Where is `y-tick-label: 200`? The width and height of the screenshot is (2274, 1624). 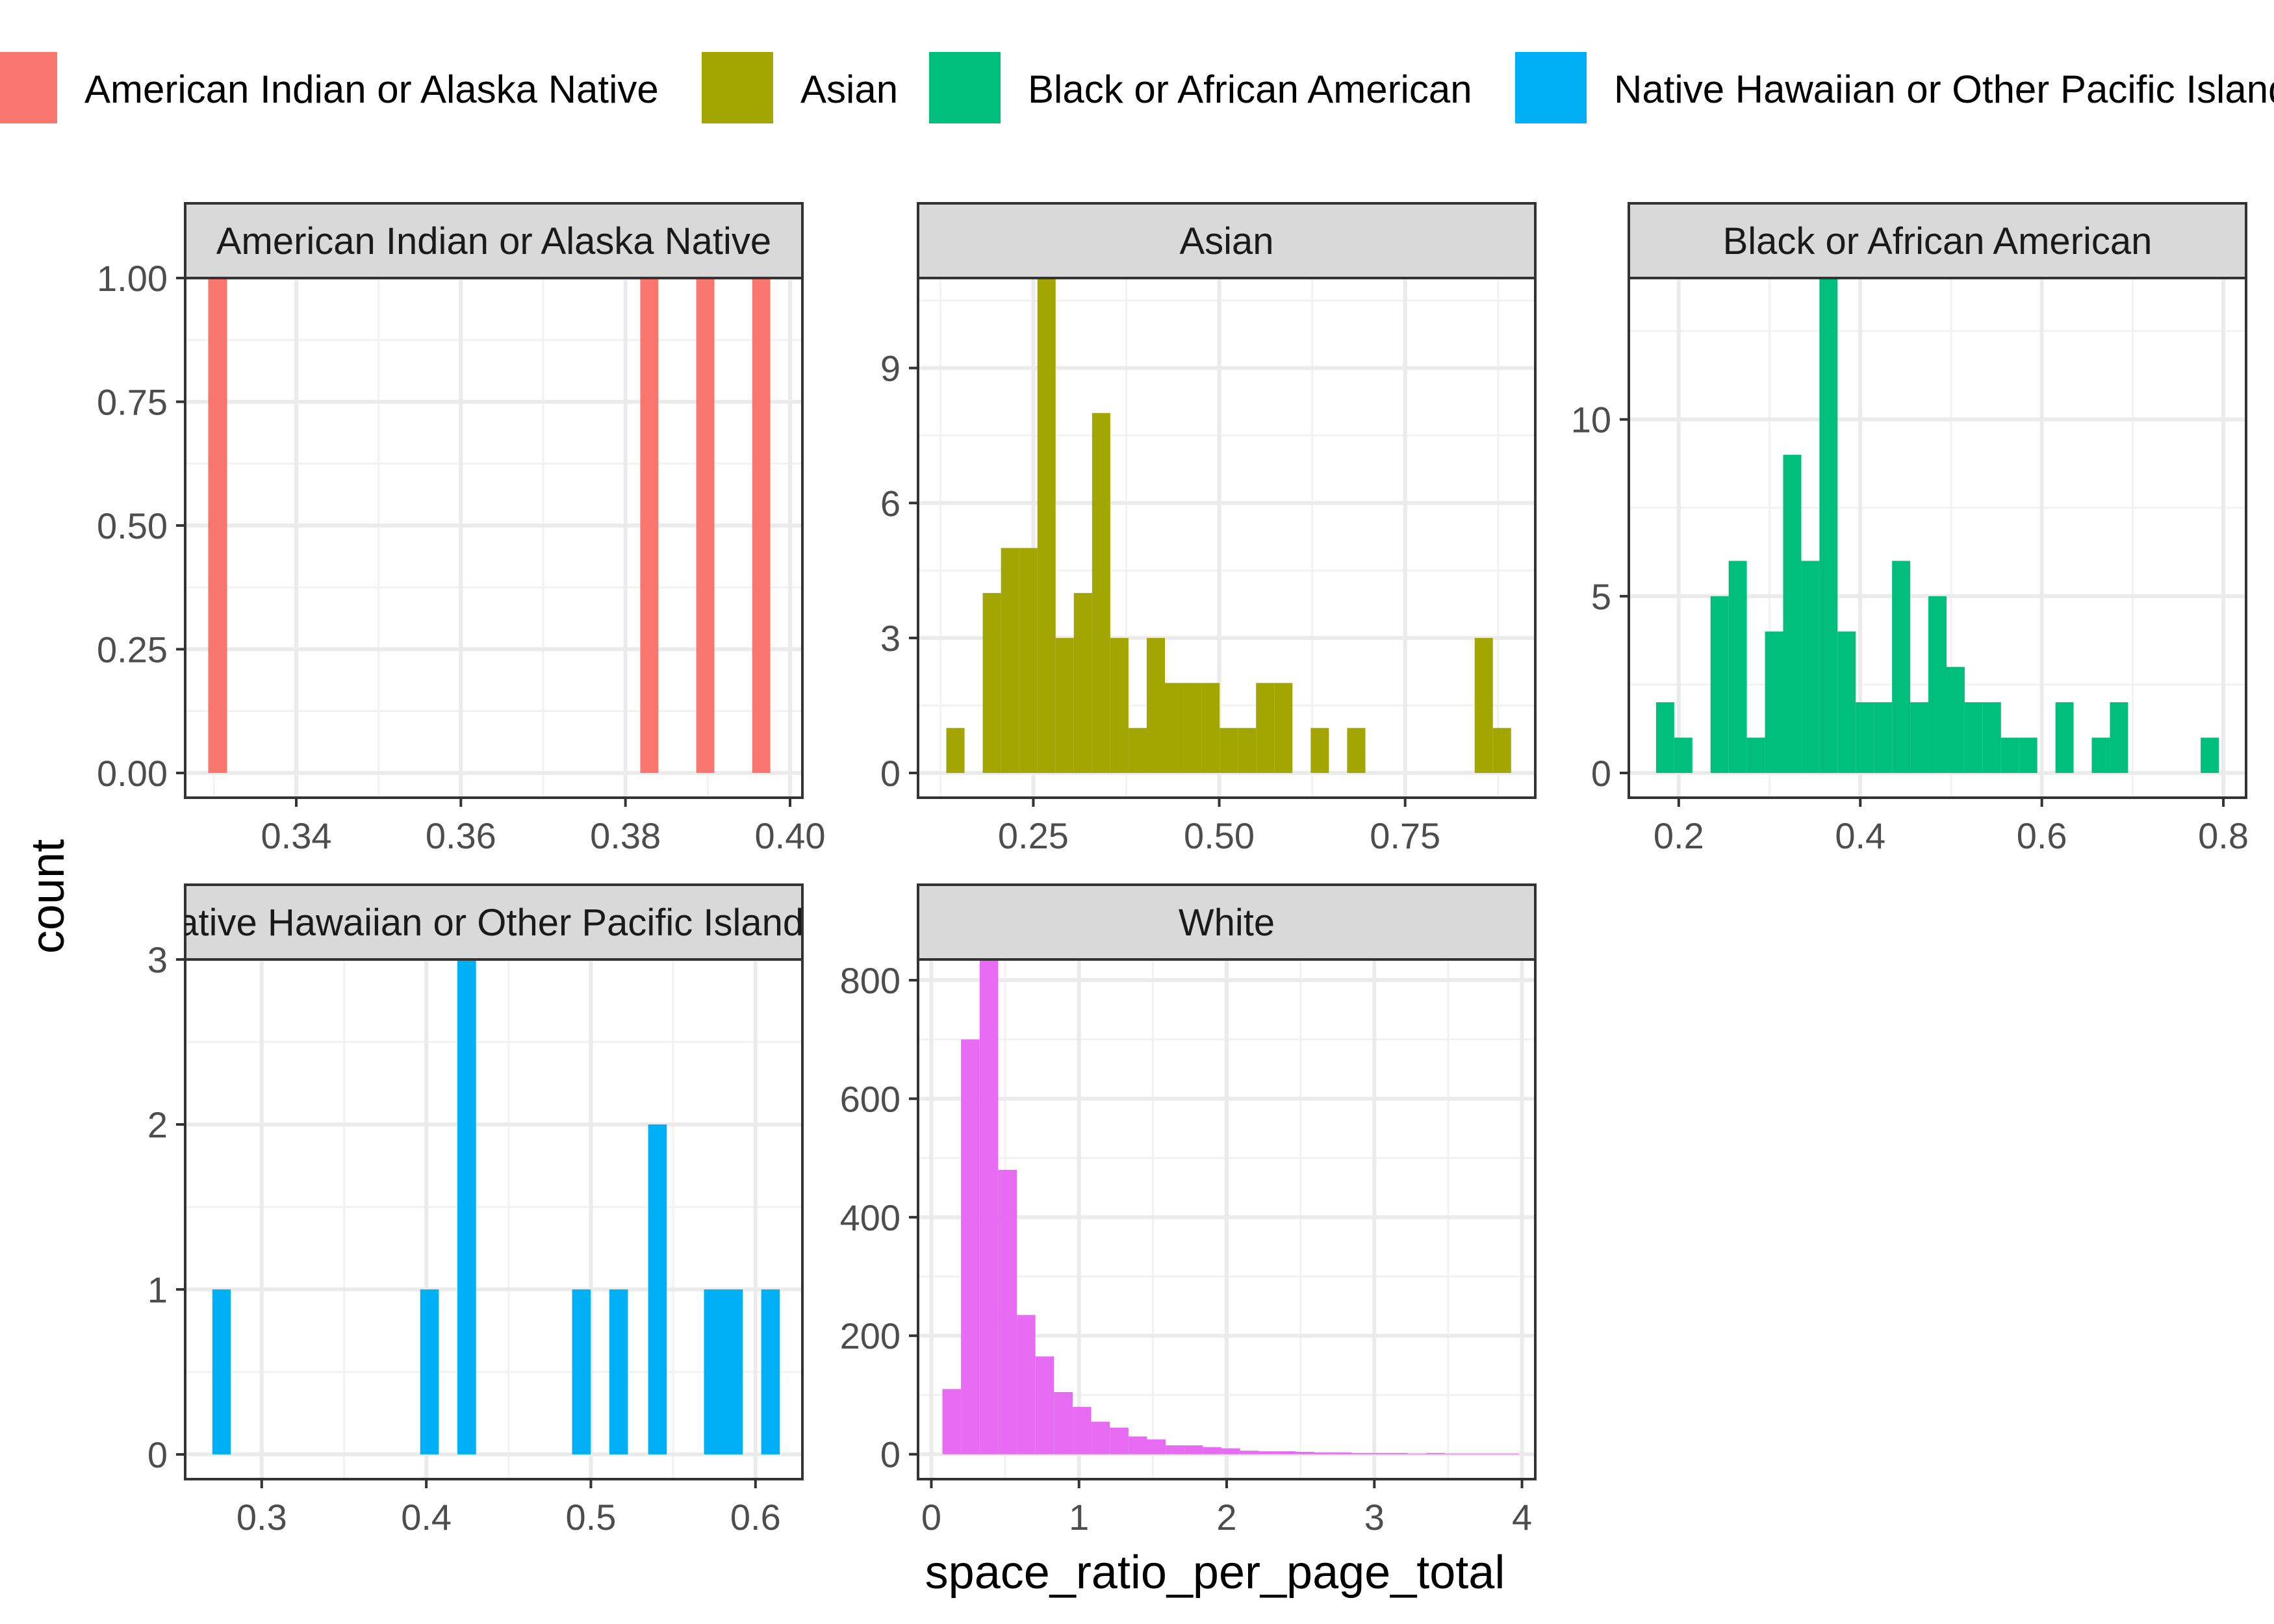
y-tick-label: 200 is located at coordinates (870, 1335).